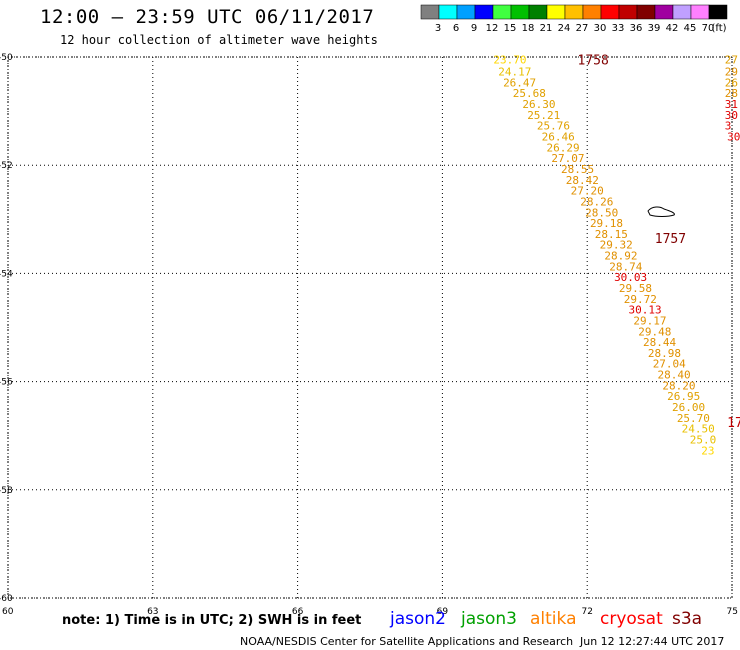 This screenshot has width=740, height=650. I want to click on swh-label: 28.92, so click(620, 256).